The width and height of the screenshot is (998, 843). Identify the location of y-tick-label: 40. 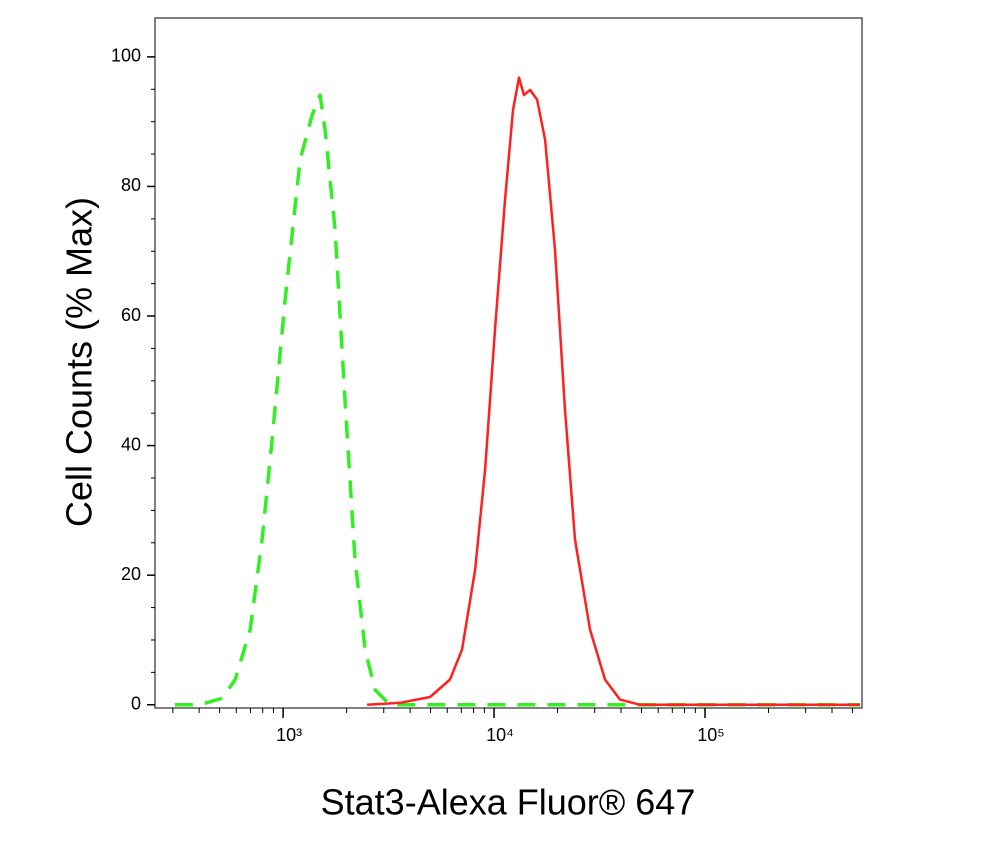
(131, 444).